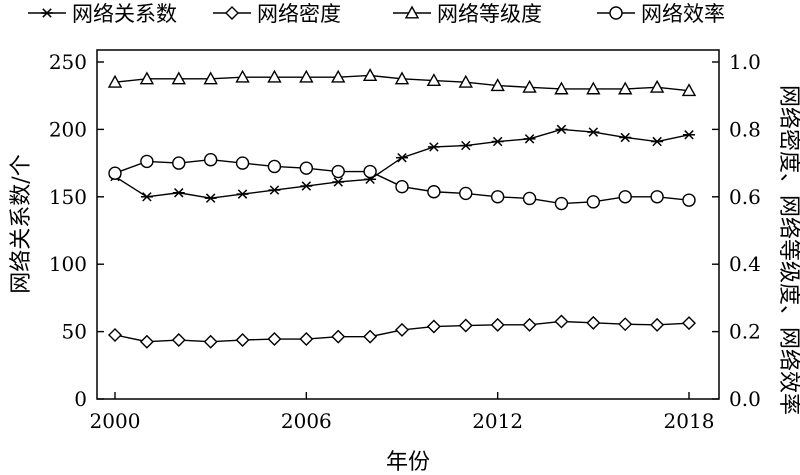 The width and height of the screenshot is (800, 475). Describe the element at coordinates (68, 264) in the screenshot. I see `y-left-tick-label: 100` at that location.